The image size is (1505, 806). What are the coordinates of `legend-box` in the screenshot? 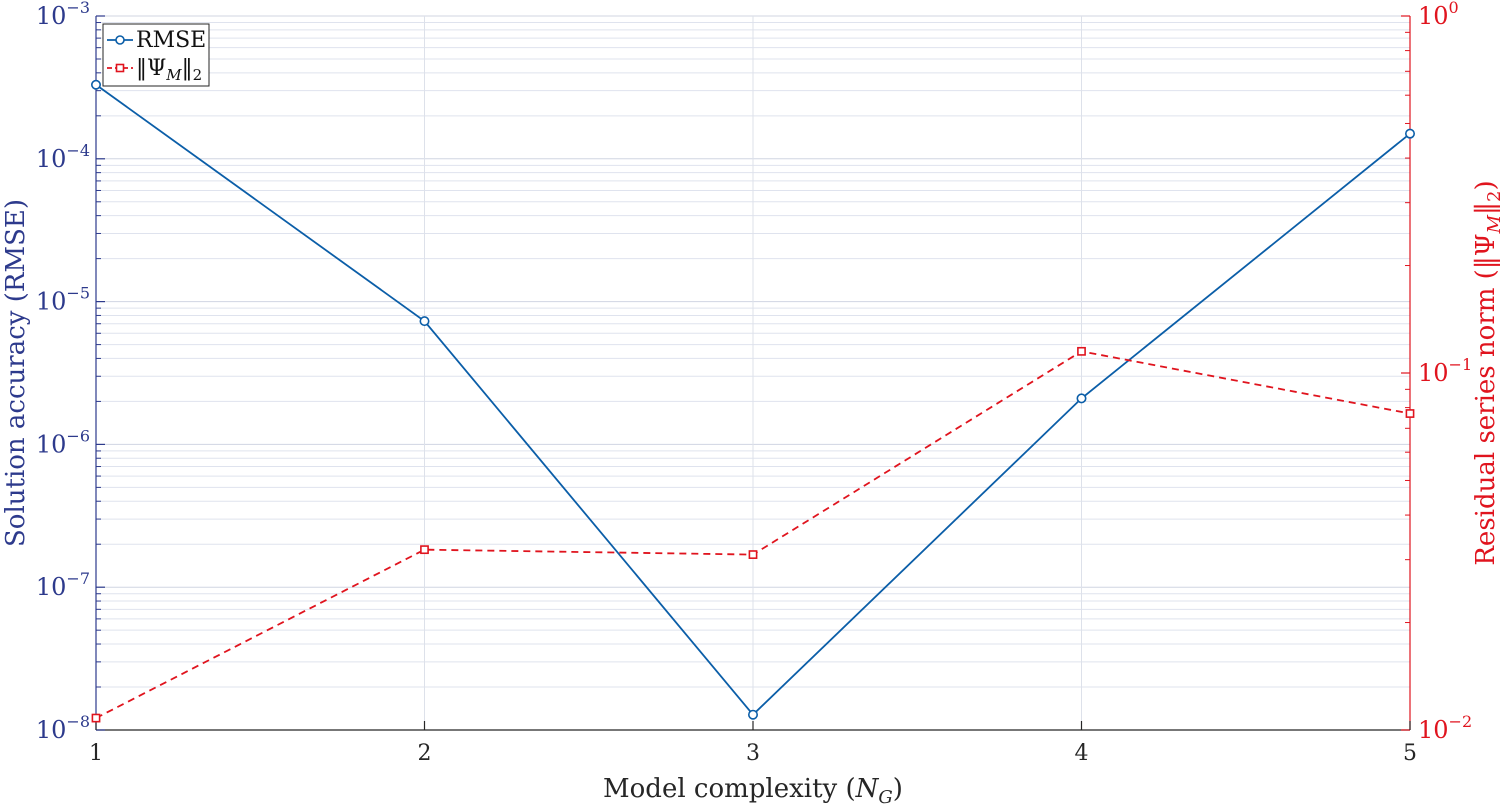 It's located at (156, 55).